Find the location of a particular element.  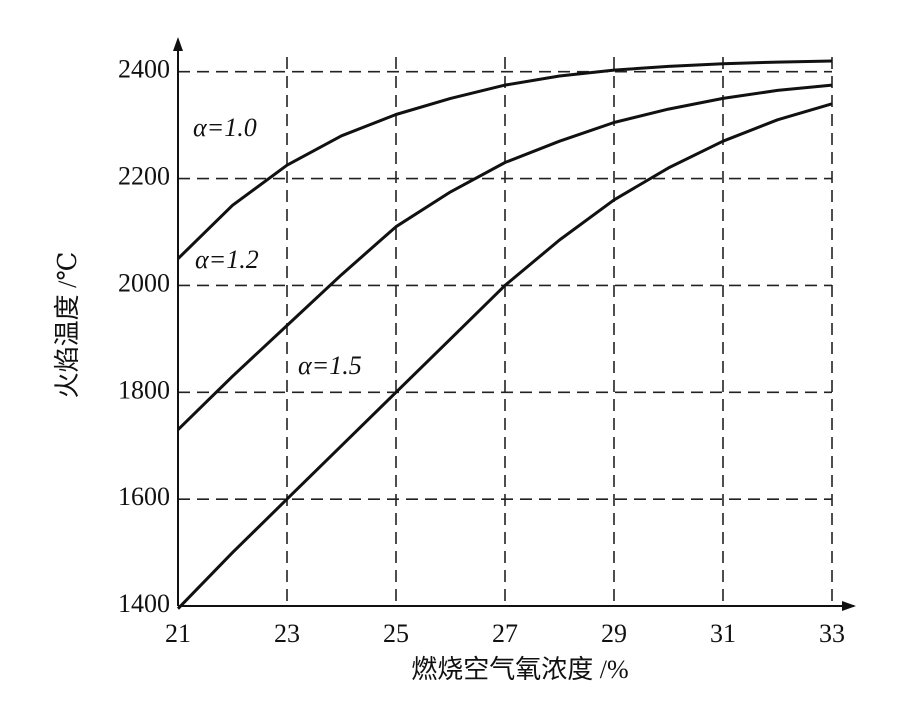

series-label: α=1.5 is located at coordinates (330, 365).